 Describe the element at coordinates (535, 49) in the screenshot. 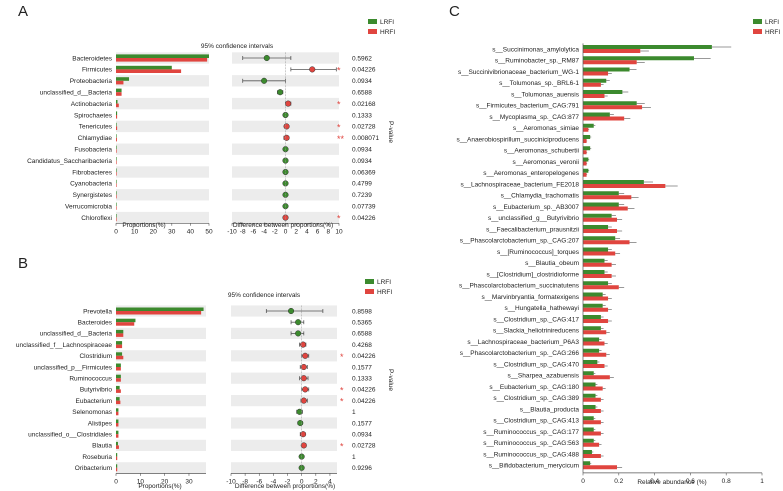

I see `category-label: s__Succinimonas_amylolytica` at that location.